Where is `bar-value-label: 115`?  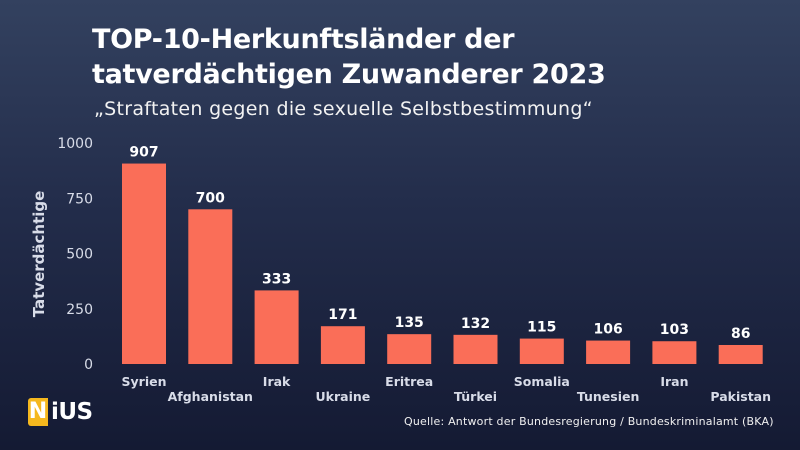 bar-value-label: 115 is located at coordinates (541, 328).